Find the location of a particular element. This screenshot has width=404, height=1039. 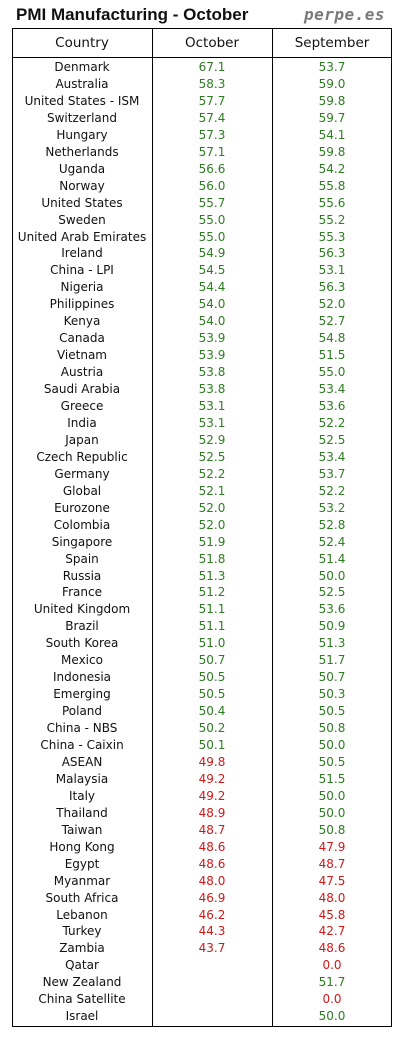

table-row: Myanmar 48.0 47.5 is located at coordinates (202, 881).